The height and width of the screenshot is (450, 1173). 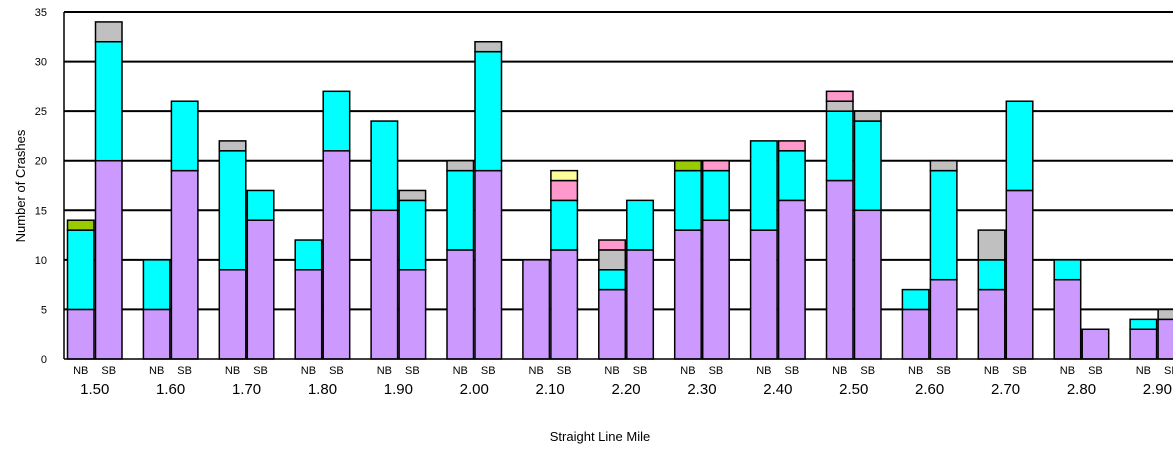 What do you see at coordinates (943, 259) in the screenshot?
I see `bar-2.60-SB` at bounding box center [943, 259].